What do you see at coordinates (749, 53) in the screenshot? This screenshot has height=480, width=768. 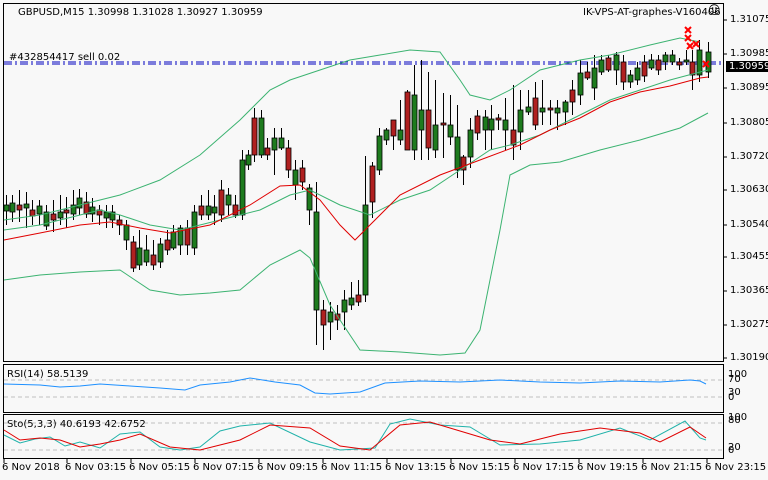 I see `price-tick: 1.30985` at bounding box center [749, 53].